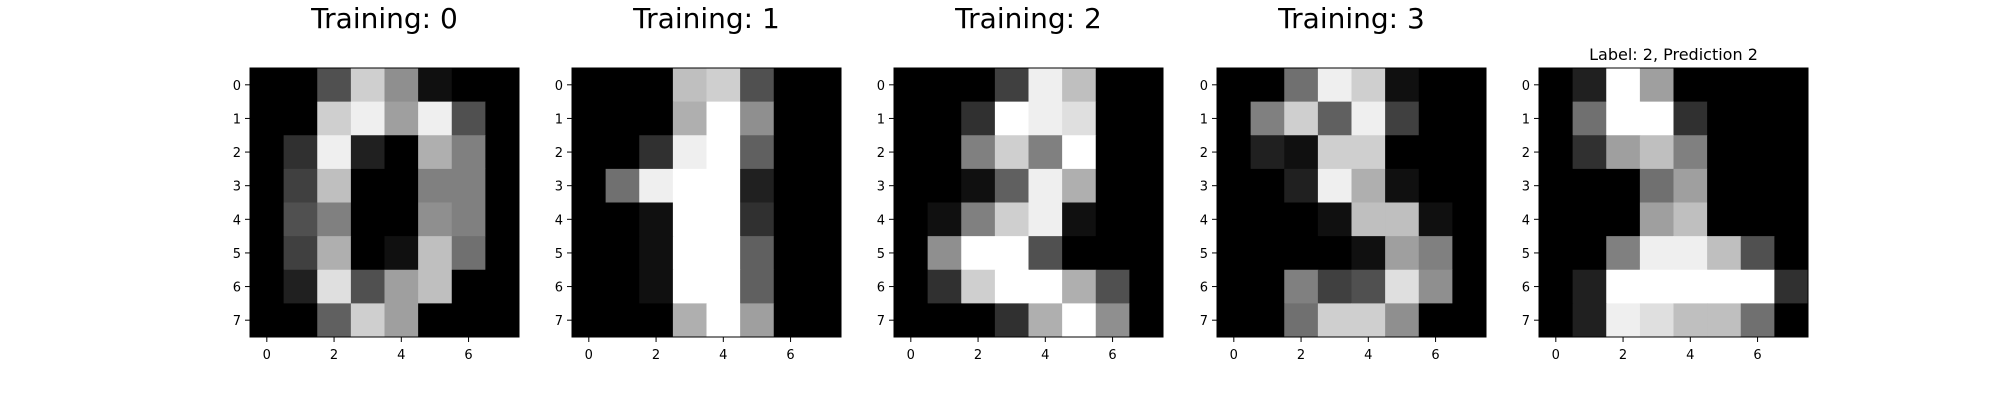 The height and width of the screenshot is (400, 2000). What do you see at coordinates (401, 355) in the screenshot?
I see `x-tick-label: 4` at bounding box center [401, 355].